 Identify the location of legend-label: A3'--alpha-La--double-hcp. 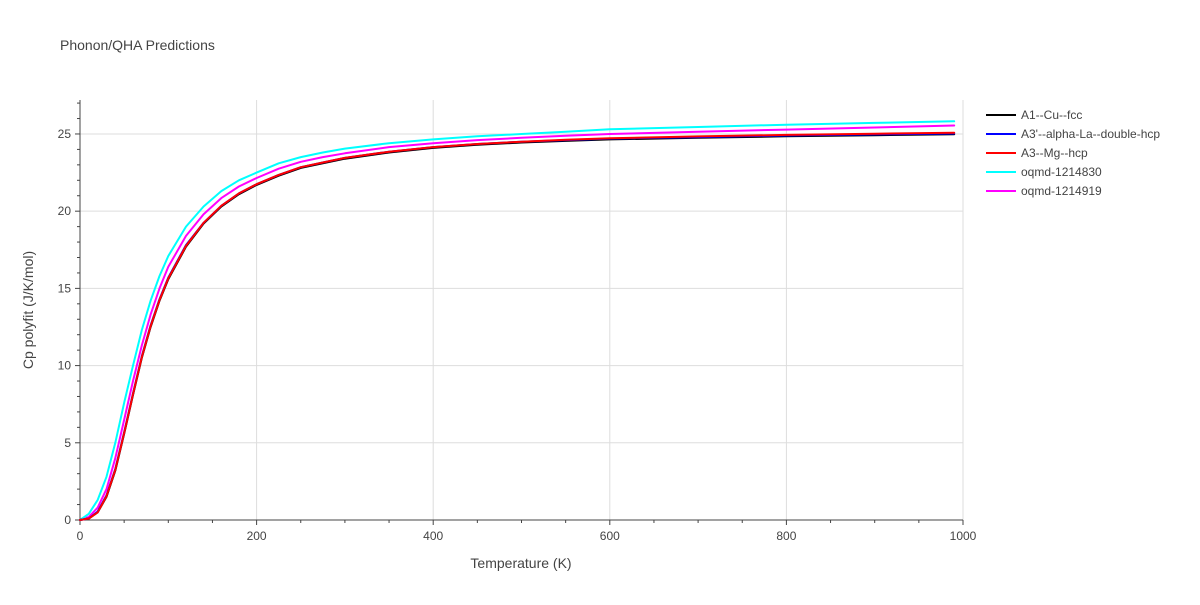
(1090, 134).